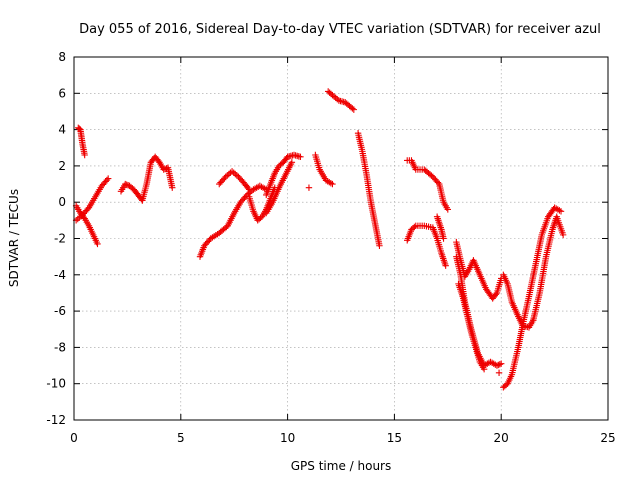 The width and height of the screenshot is (640, 480). I want to click on y-tick-label: -8, so click(60, 347).